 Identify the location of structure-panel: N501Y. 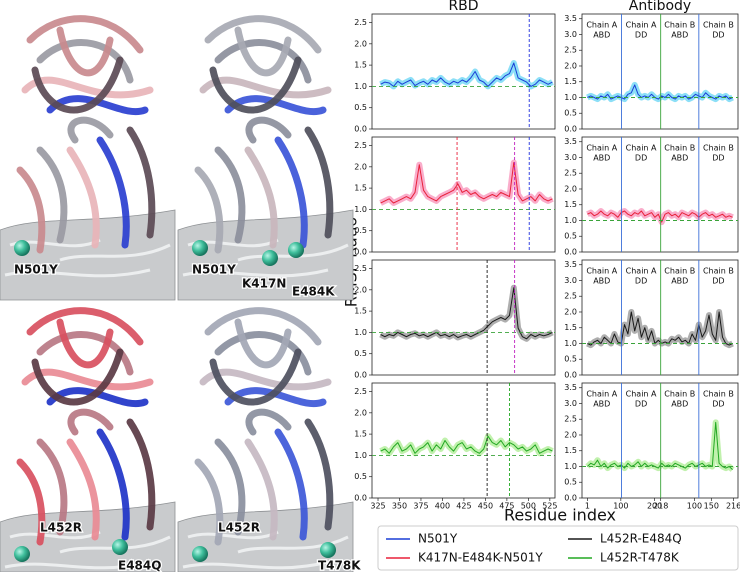
(88, 158).